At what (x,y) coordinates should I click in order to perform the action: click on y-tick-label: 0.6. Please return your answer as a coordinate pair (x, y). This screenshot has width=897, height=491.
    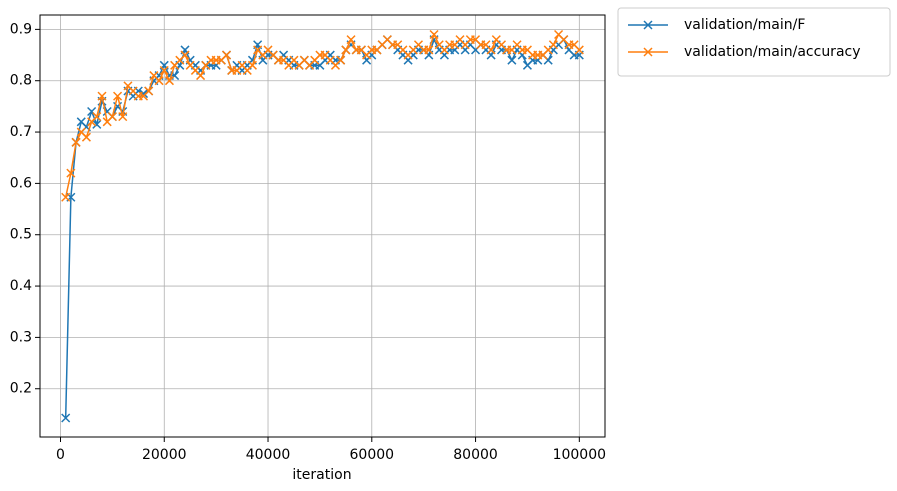
    Looking at the image, I should click on (21, 183).